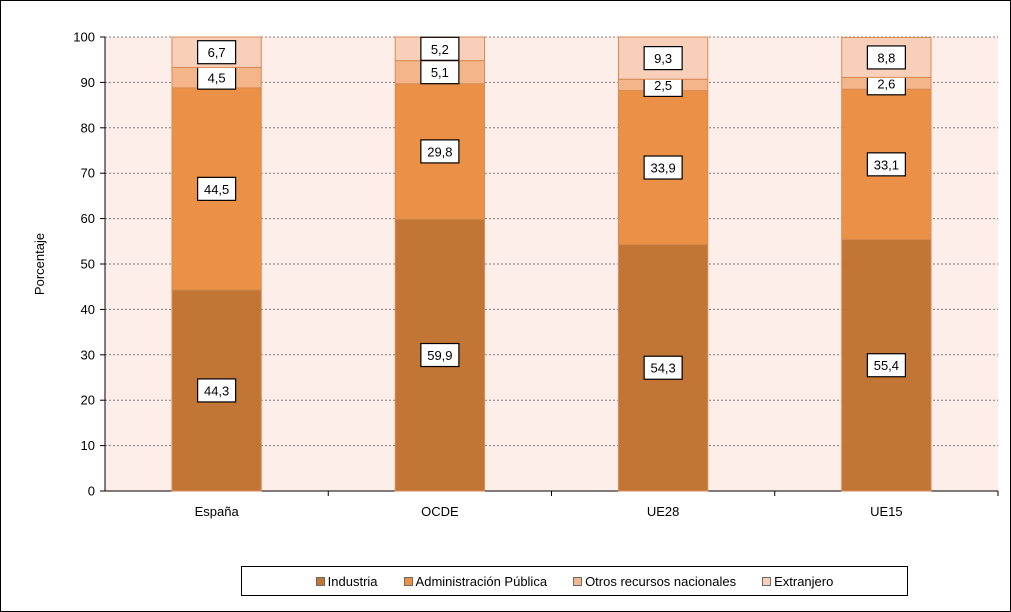 Image resolution: width=1011 pixels, height=612 pixels. Describe the element at coordinates (88, 173) in the screenshot. I see `y-tick-label: 70` at that location.